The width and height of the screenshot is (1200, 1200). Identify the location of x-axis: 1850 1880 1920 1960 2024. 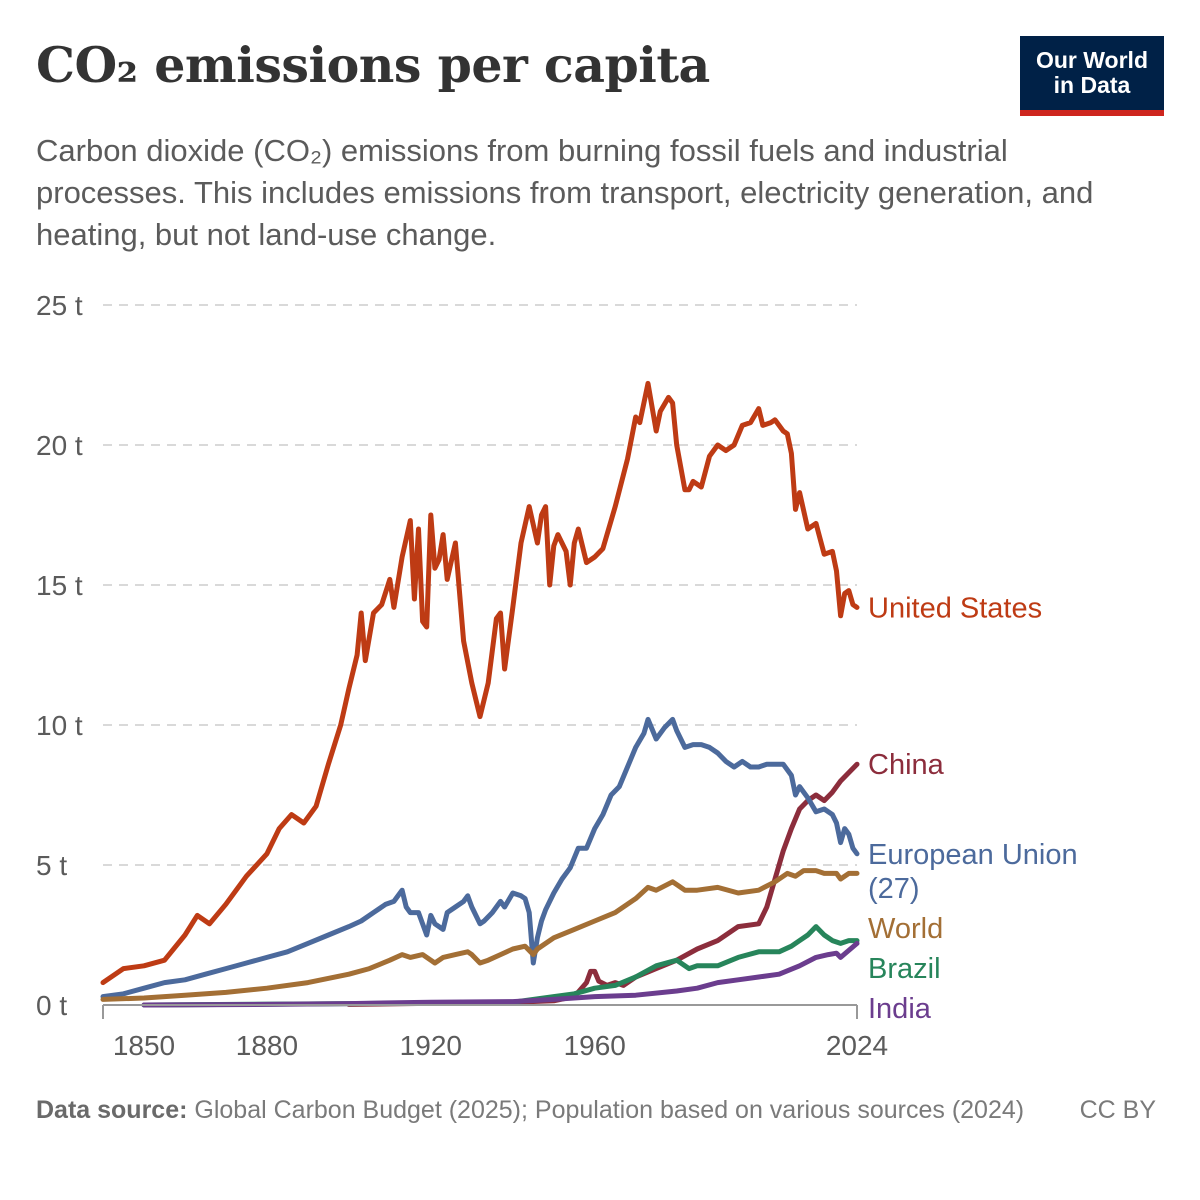
(495, 1032).